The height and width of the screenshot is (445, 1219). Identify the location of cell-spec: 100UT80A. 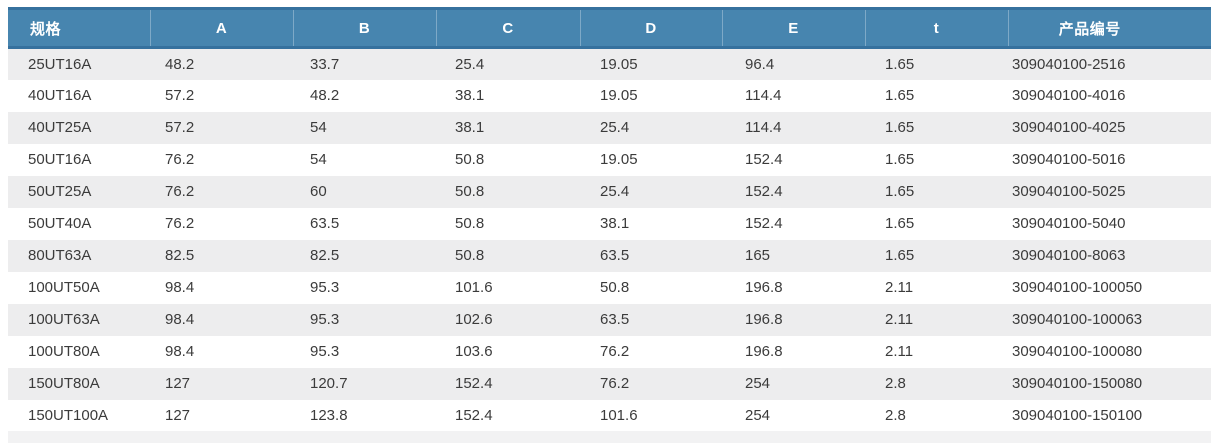
(64, 351).